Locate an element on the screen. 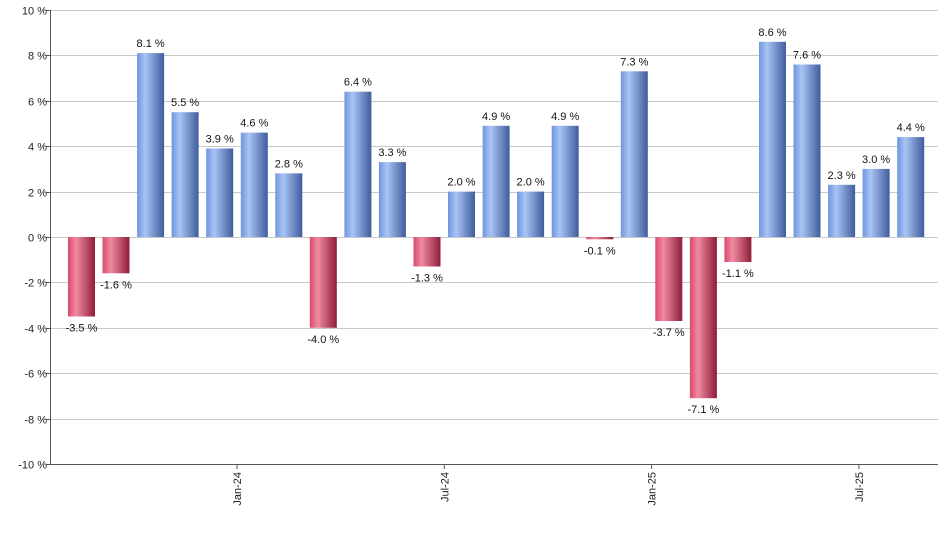 The width and height of the screenshot is (940, 550). bar-value-label: 8.1 % is located at coordinates (151, 44).